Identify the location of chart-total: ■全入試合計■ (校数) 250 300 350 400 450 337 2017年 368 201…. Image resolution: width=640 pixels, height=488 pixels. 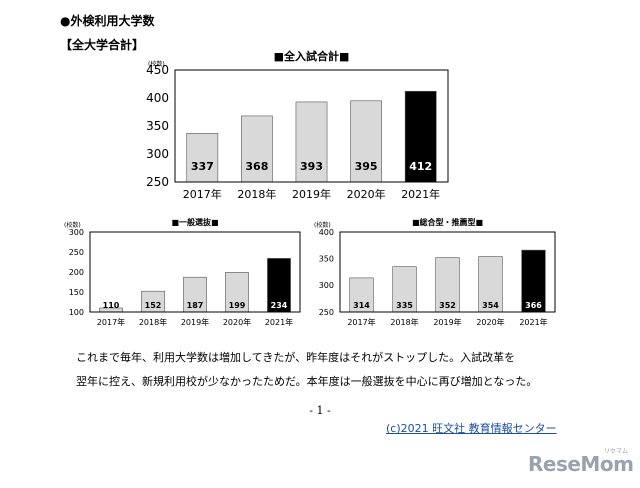
(297, 125).